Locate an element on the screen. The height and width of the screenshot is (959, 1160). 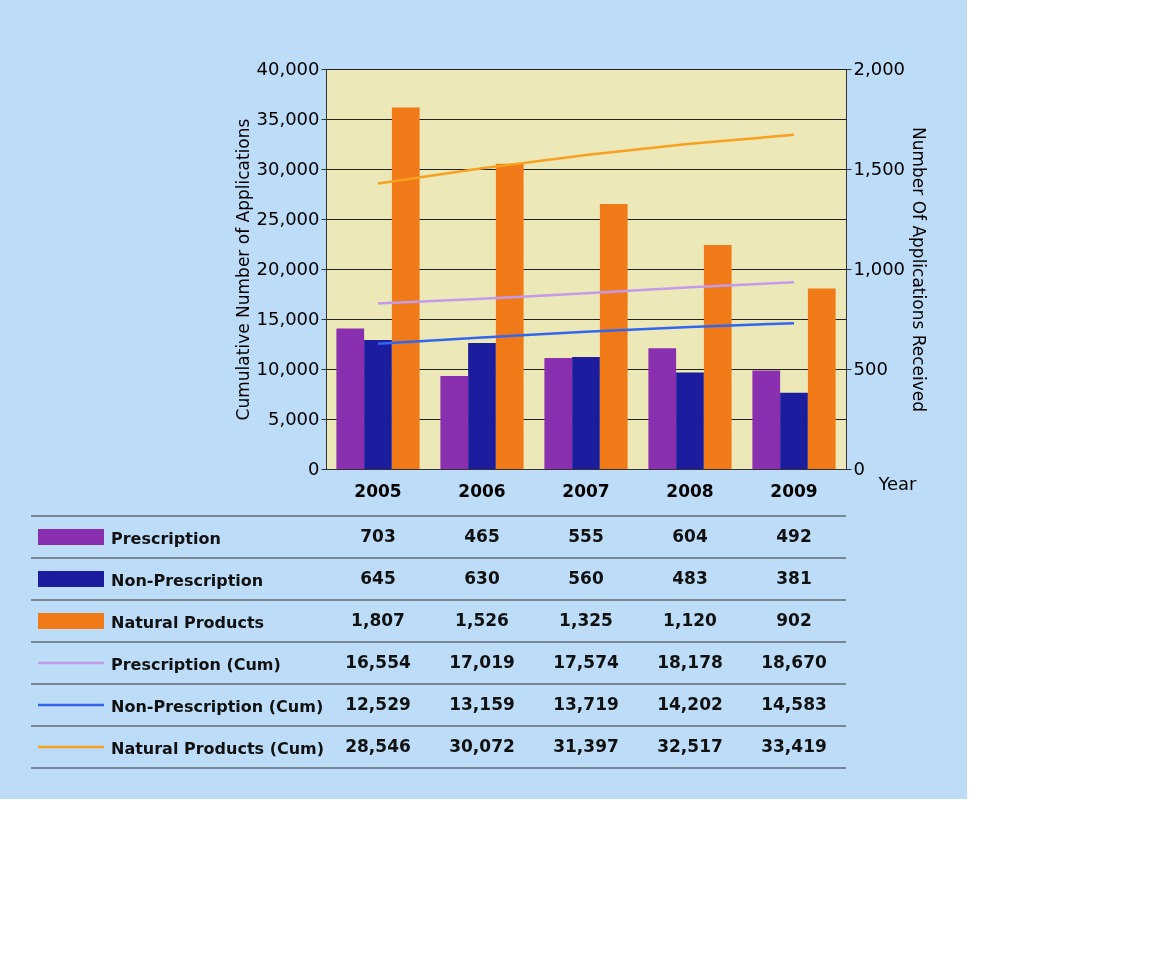
legend-label: Prescription is located at coordinates (166, 538).